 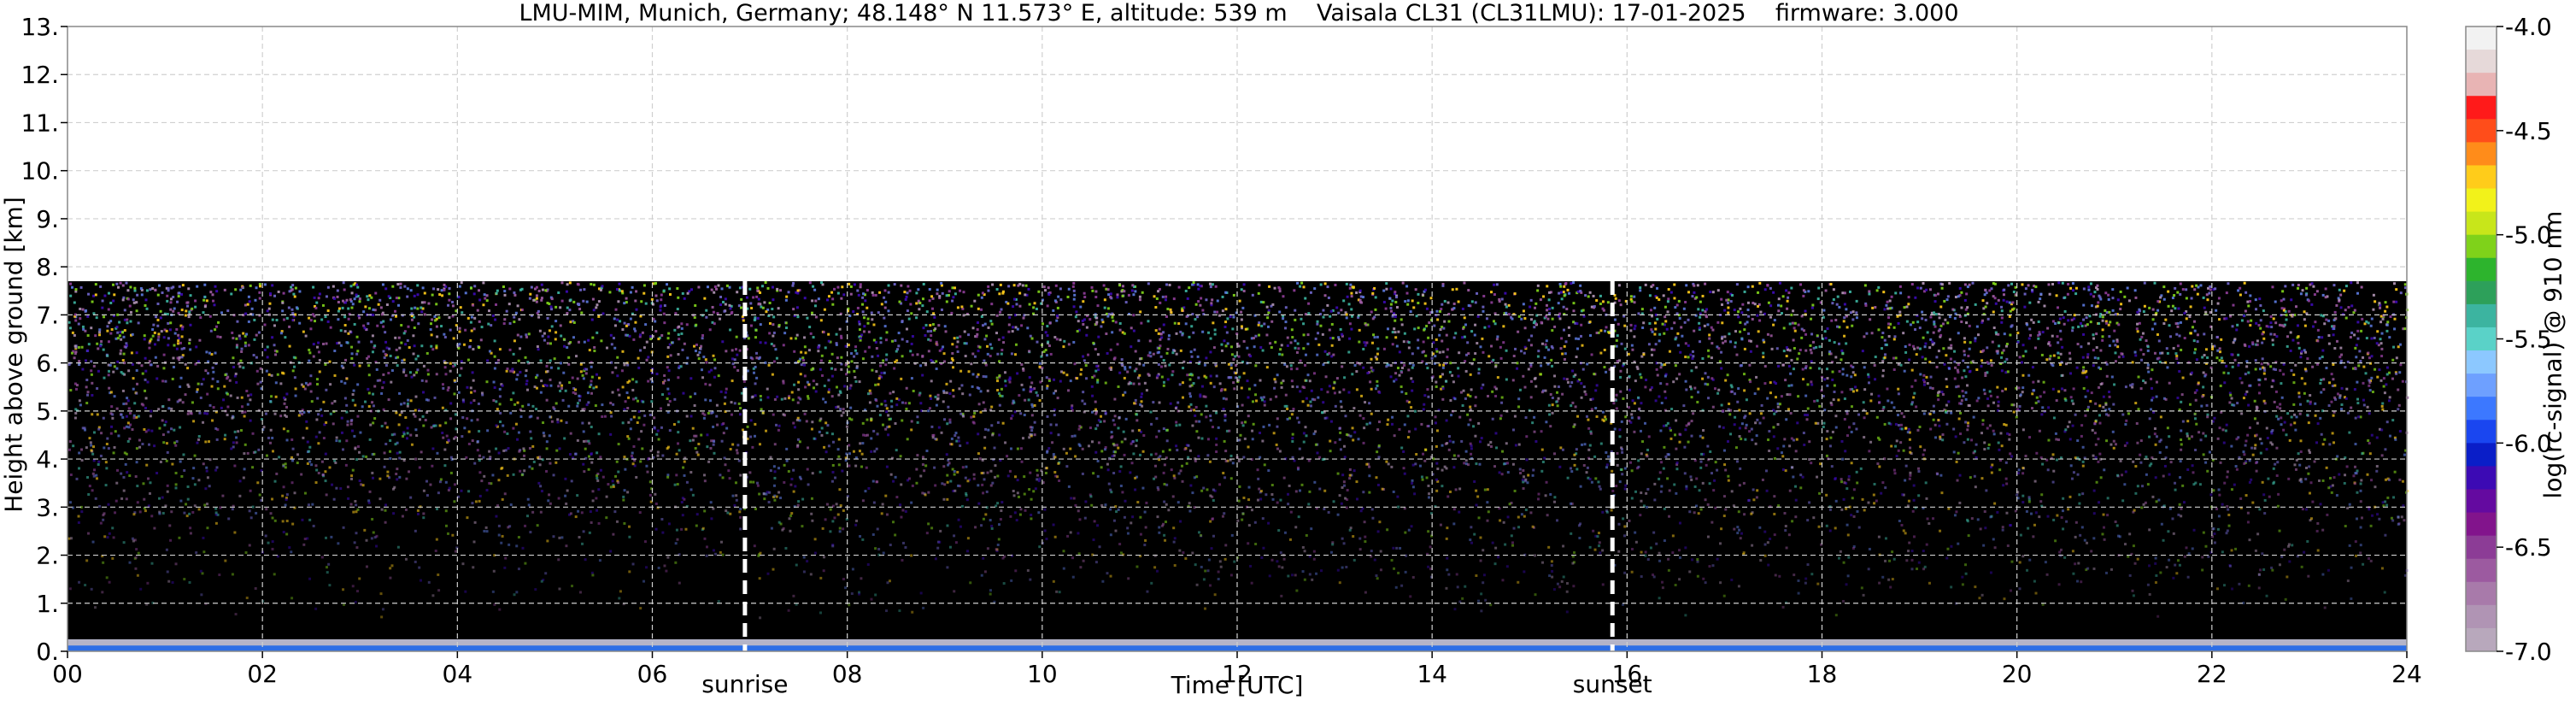 I want to click on y-tick-label: 6., so click(x=47, y=364).